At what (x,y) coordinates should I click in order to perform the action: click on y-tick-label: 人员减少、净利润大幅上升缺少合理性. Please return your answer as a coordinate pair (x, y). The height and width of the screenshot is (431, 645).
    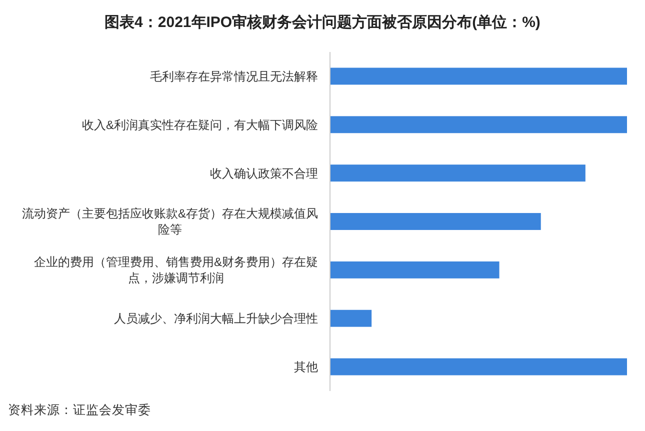
    Looking at the image, I should click on (216, 319).